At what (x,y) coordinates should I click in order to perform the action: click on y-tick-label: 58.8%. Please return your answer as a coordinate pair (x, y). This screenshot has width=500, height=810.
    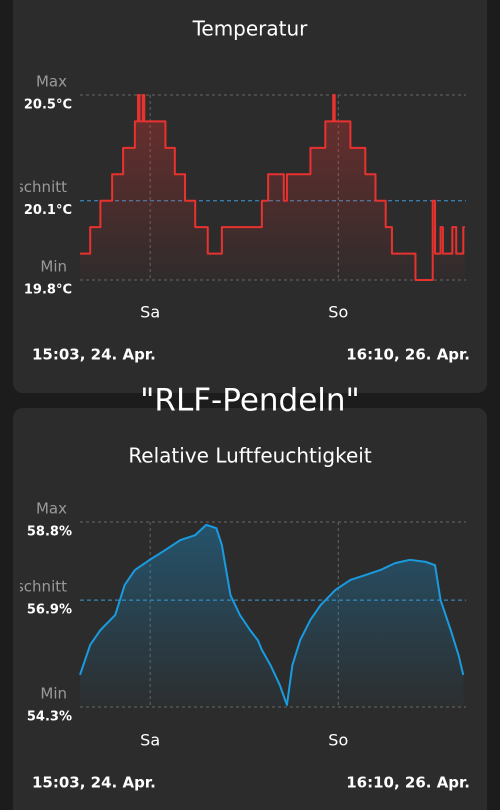
    Looking at the image, I should click on (49, 532).